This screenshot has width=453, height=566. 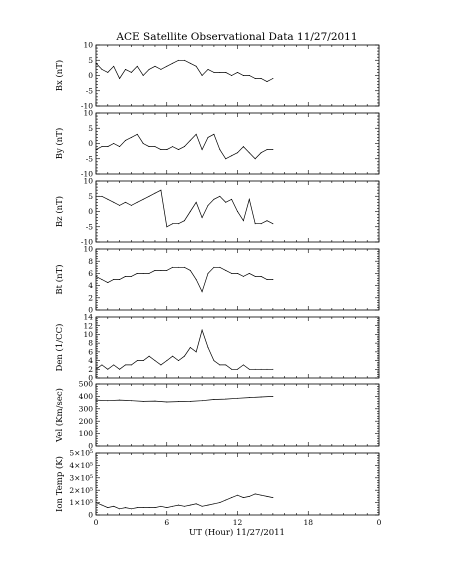 I want to click on y-tick-label: 0, so click(x=90, y=211).